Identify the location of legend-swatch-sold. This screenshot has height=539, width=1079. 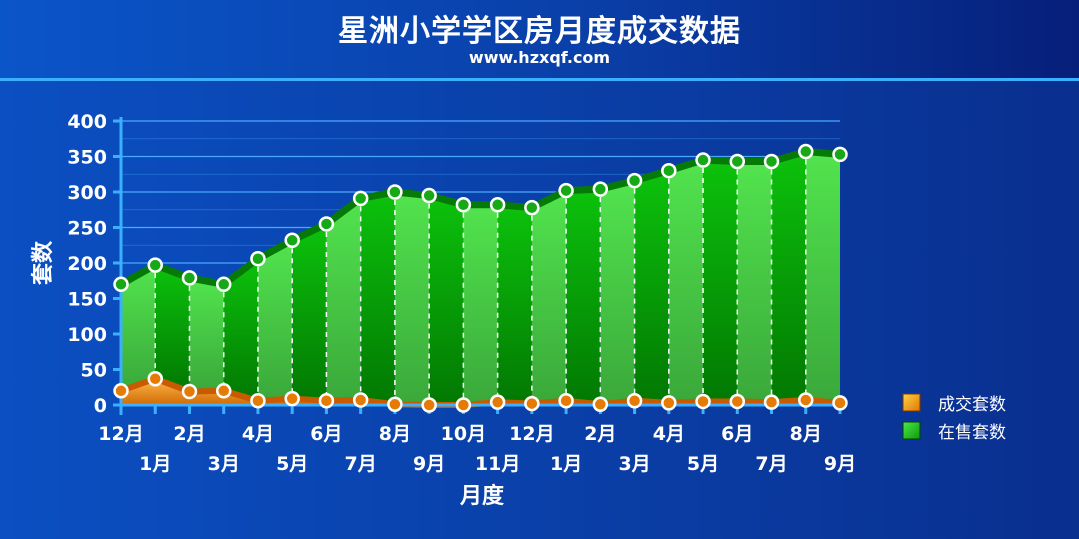
(911, 402).